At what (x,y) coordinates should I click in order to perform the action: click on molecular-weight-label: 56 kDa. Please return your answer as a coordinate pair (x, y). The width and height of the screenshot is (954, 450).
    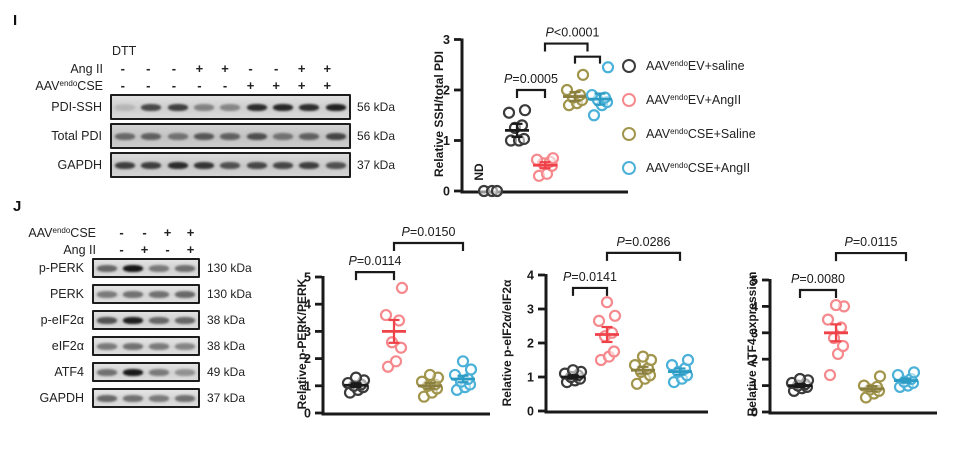
    Looking at the image, I should click on (376, 136).